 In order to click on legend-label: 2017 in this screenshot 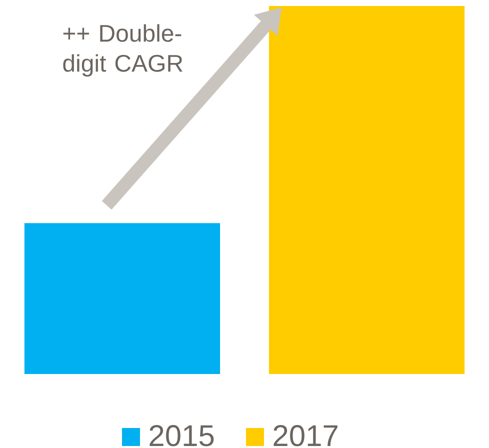, I will do `click(306, 435)`.